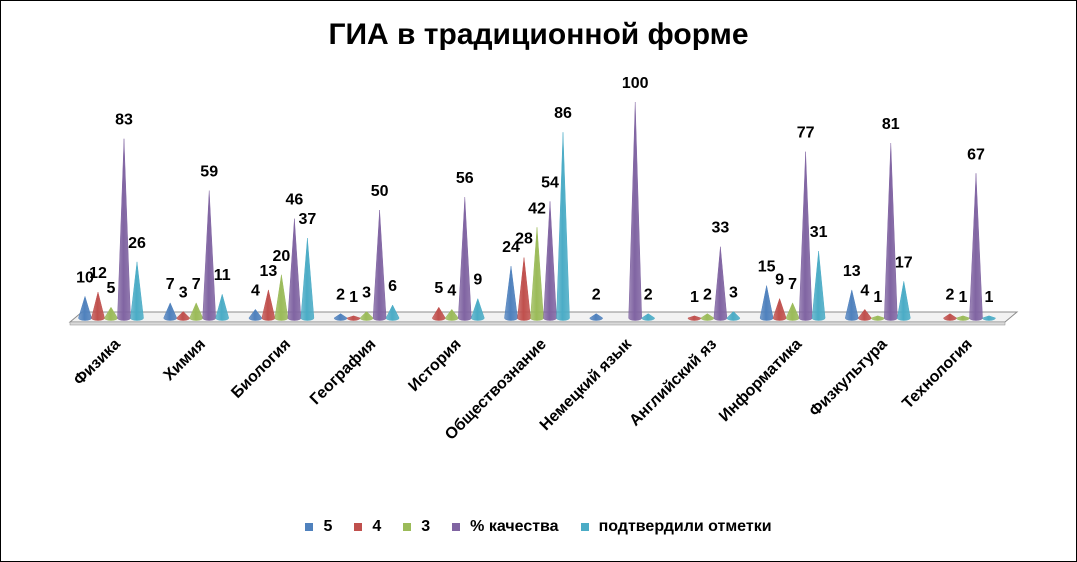 Image resolution: width=1077 pixels, height=562 pixels. Describe the element at coordinates (792, 284) in the screenshot. I see `data-label-8-2: 7` at that location.